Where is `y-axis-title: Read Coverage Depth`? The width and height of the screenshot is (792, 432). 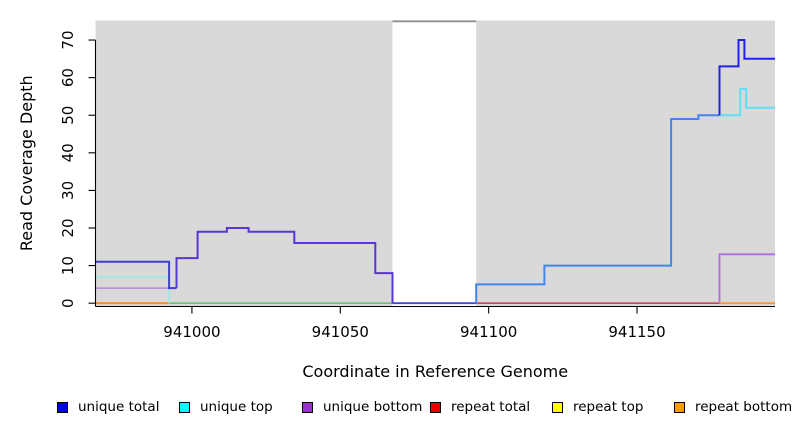 y-axis-title: Read Coverage Depth is located at coordinates (26, 163).